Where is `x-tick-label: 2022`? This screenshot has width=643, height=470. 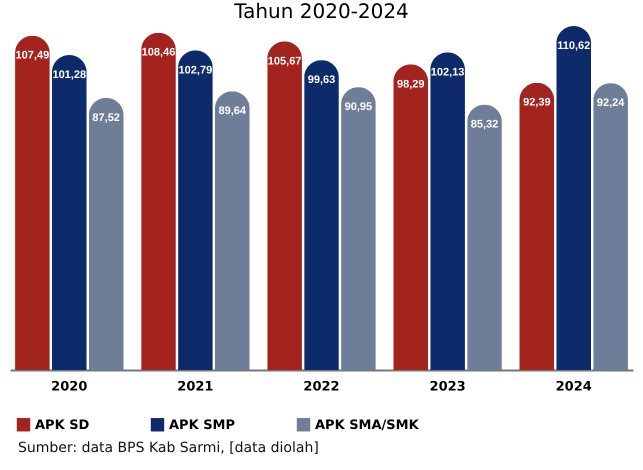
x-tick-label: 2022 is located at coordinates (321, 387).